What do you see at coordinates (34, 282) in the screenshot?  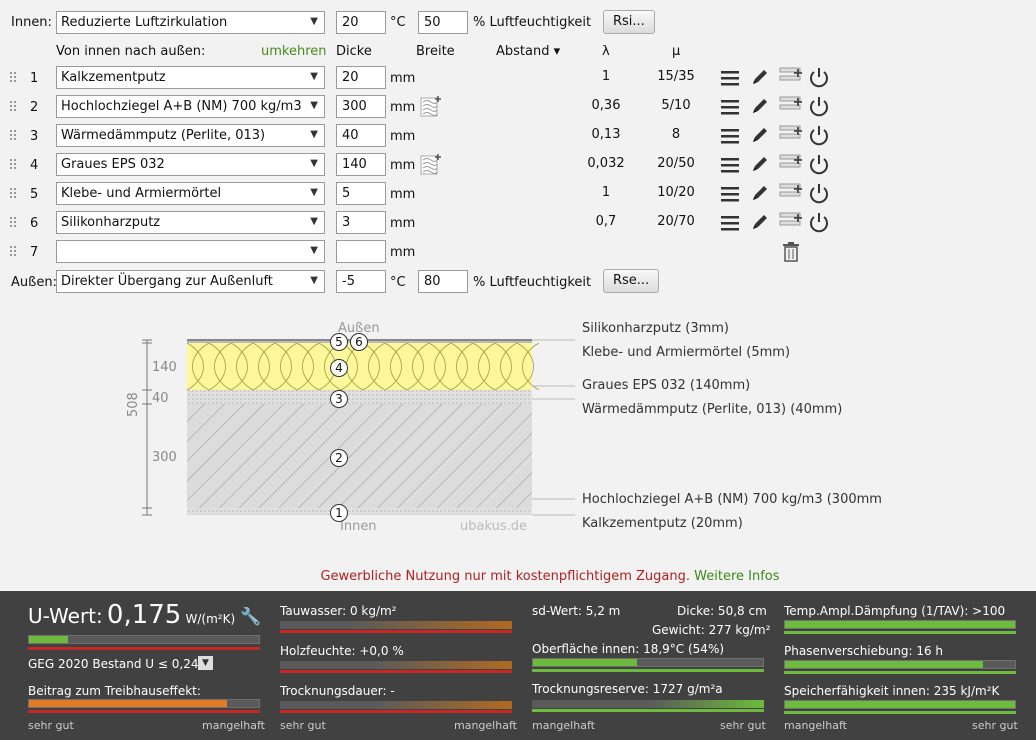 I see `aussen-label: Außen:` at bounding box center [34, 282].